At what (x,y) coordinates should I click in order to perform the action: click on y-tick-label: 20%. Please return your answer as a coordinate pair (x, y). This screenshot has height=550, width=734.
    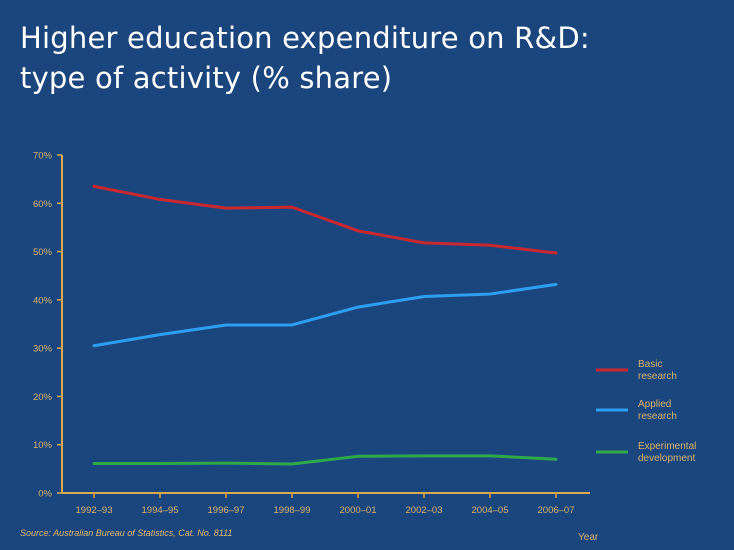
    Looking at the image, I should click on (43, 397).